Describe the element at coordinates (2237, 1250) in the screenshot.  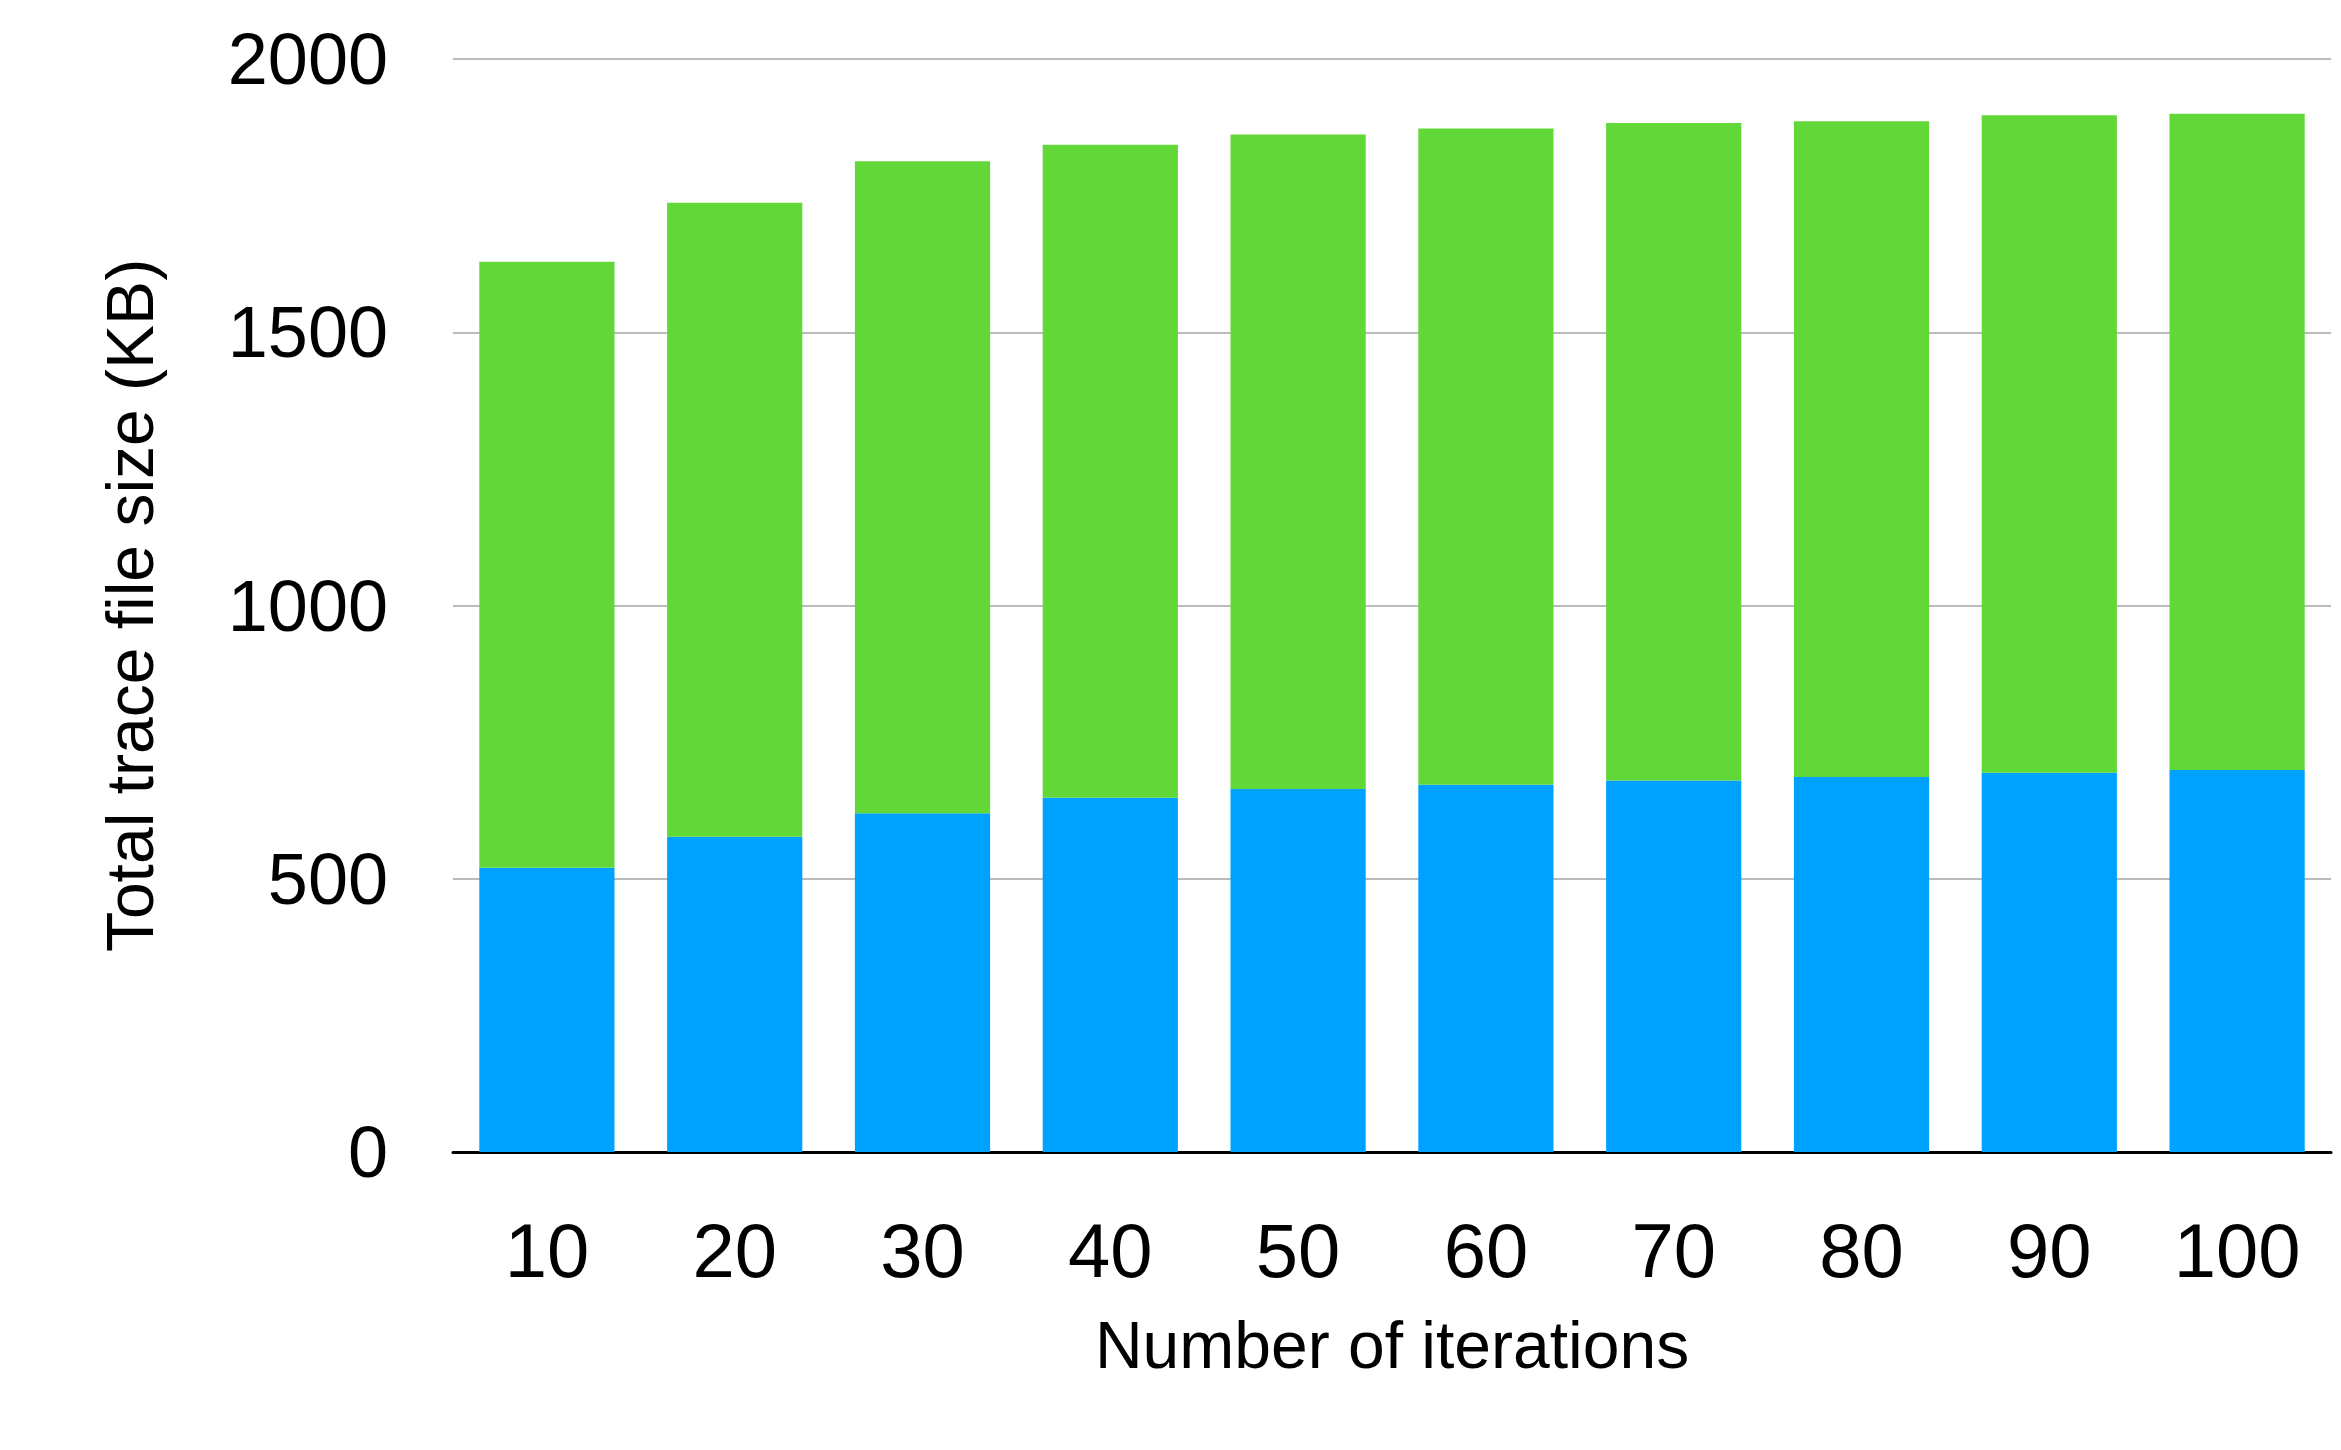
I see `x-tick-label: 100` at that location.